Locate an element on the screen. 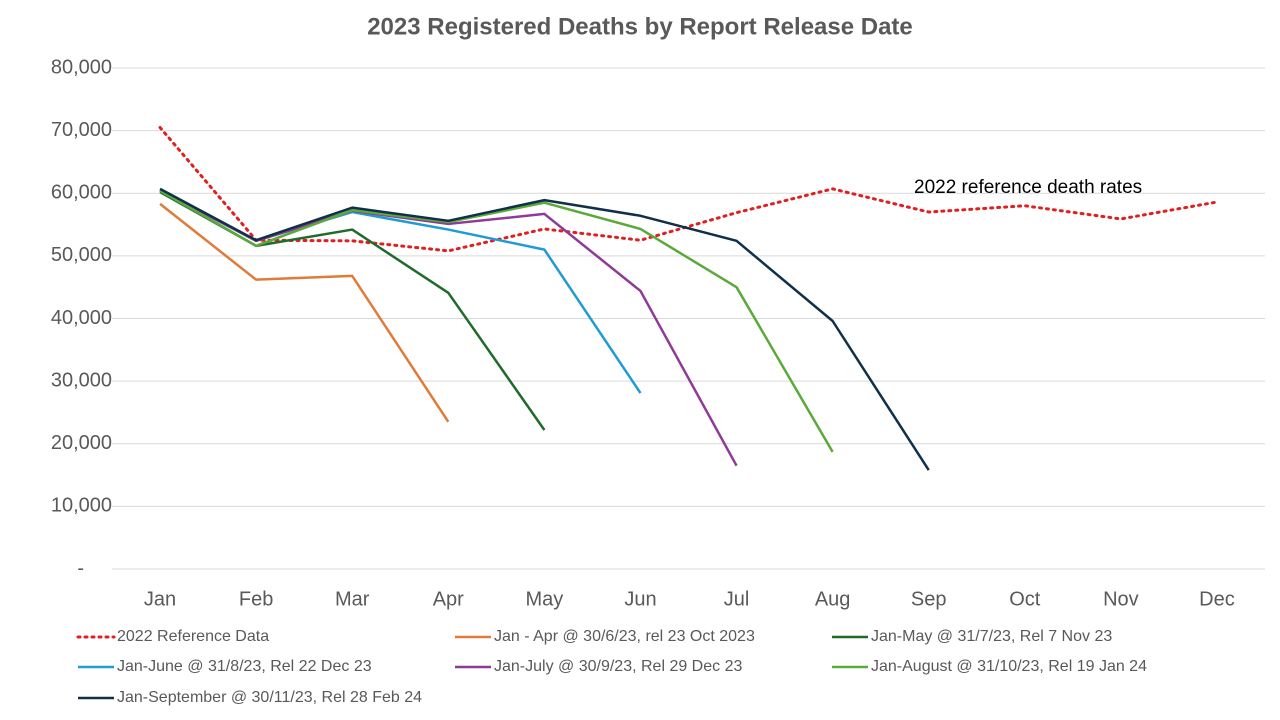  legend-label: Jan-July @ 30/9/23, Rel 29 Dec 23 is located at coordinates (618, 666).